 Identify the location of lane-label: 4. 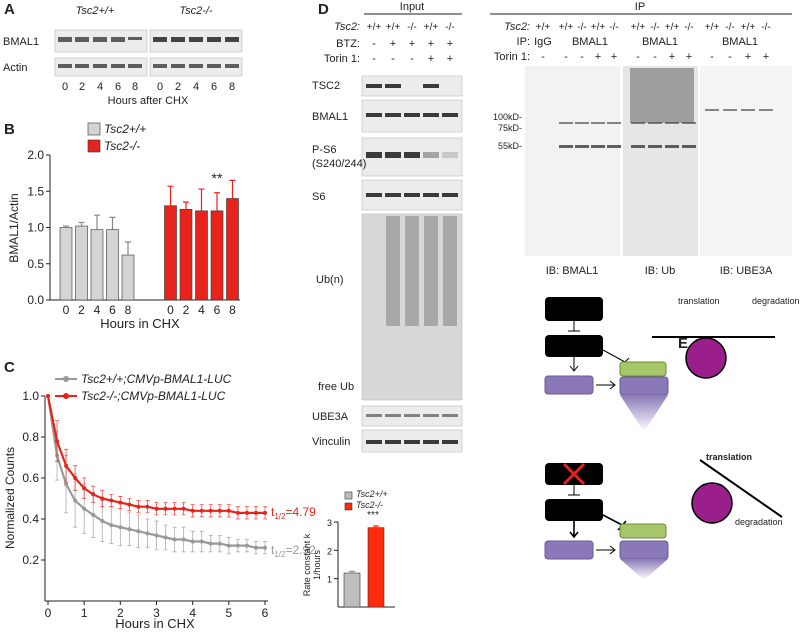
(100, 87).